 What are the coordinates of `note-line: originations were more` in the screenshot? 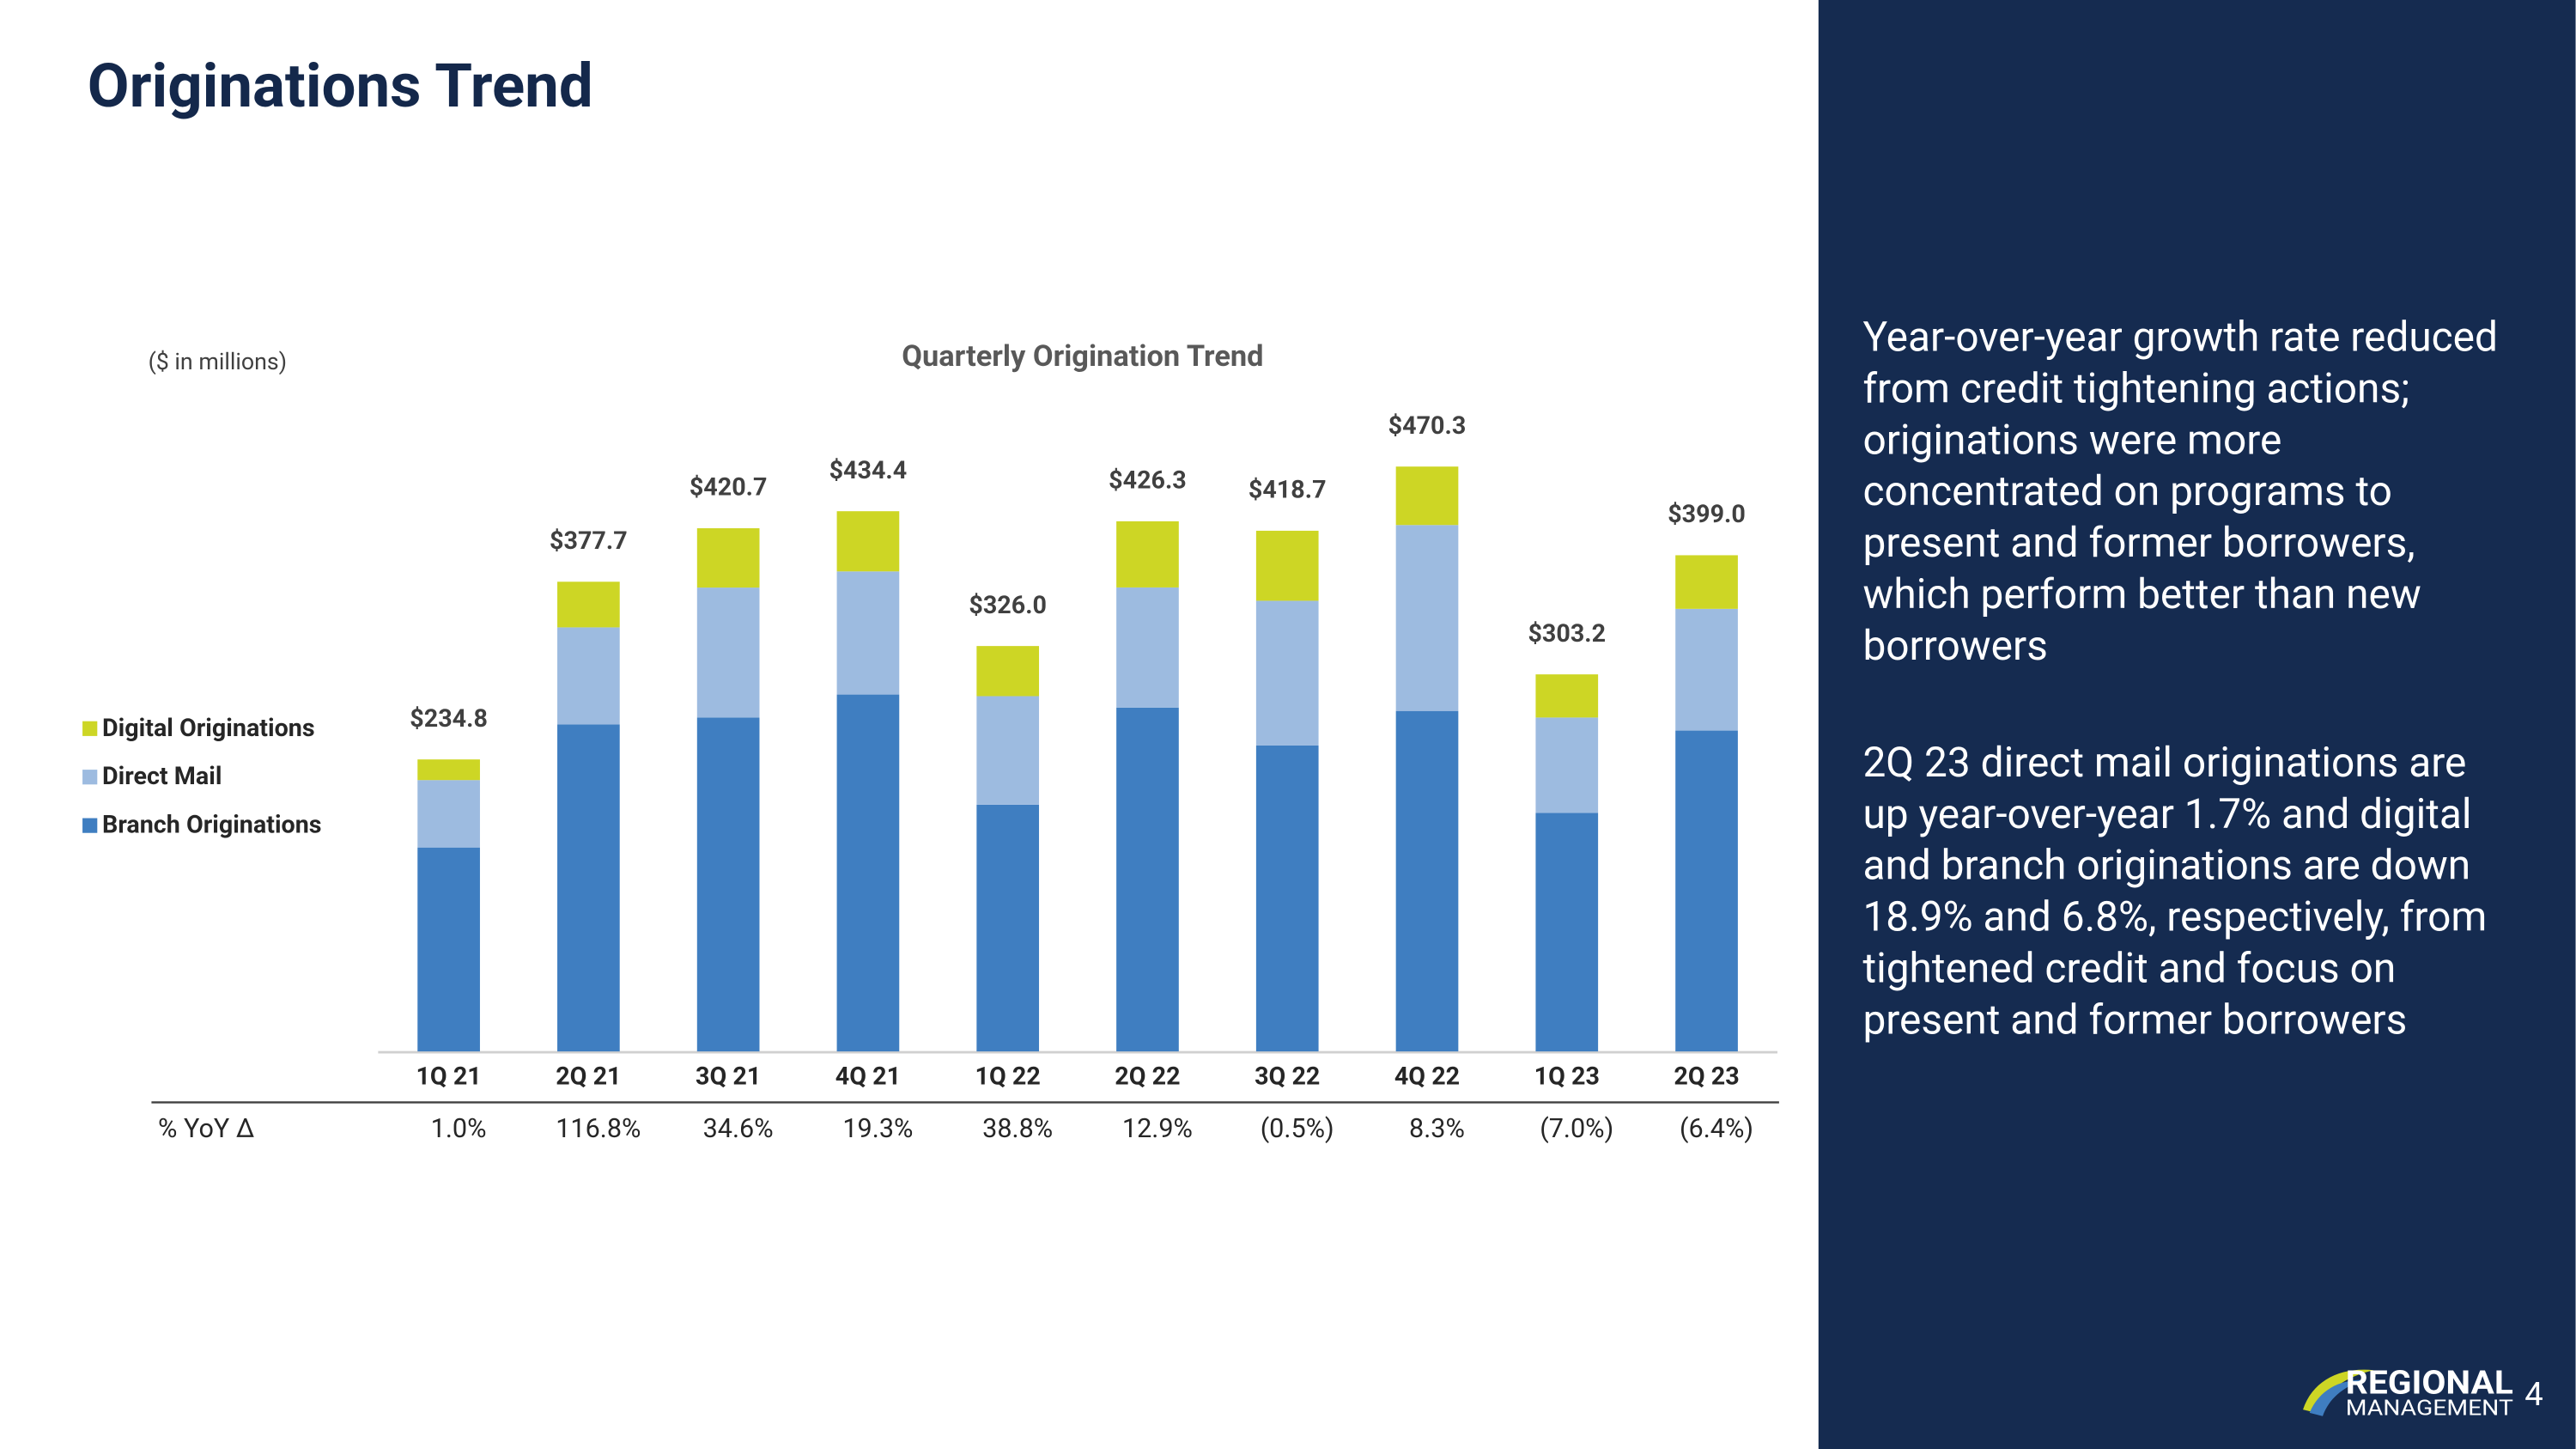 It's located at (2071, 440).